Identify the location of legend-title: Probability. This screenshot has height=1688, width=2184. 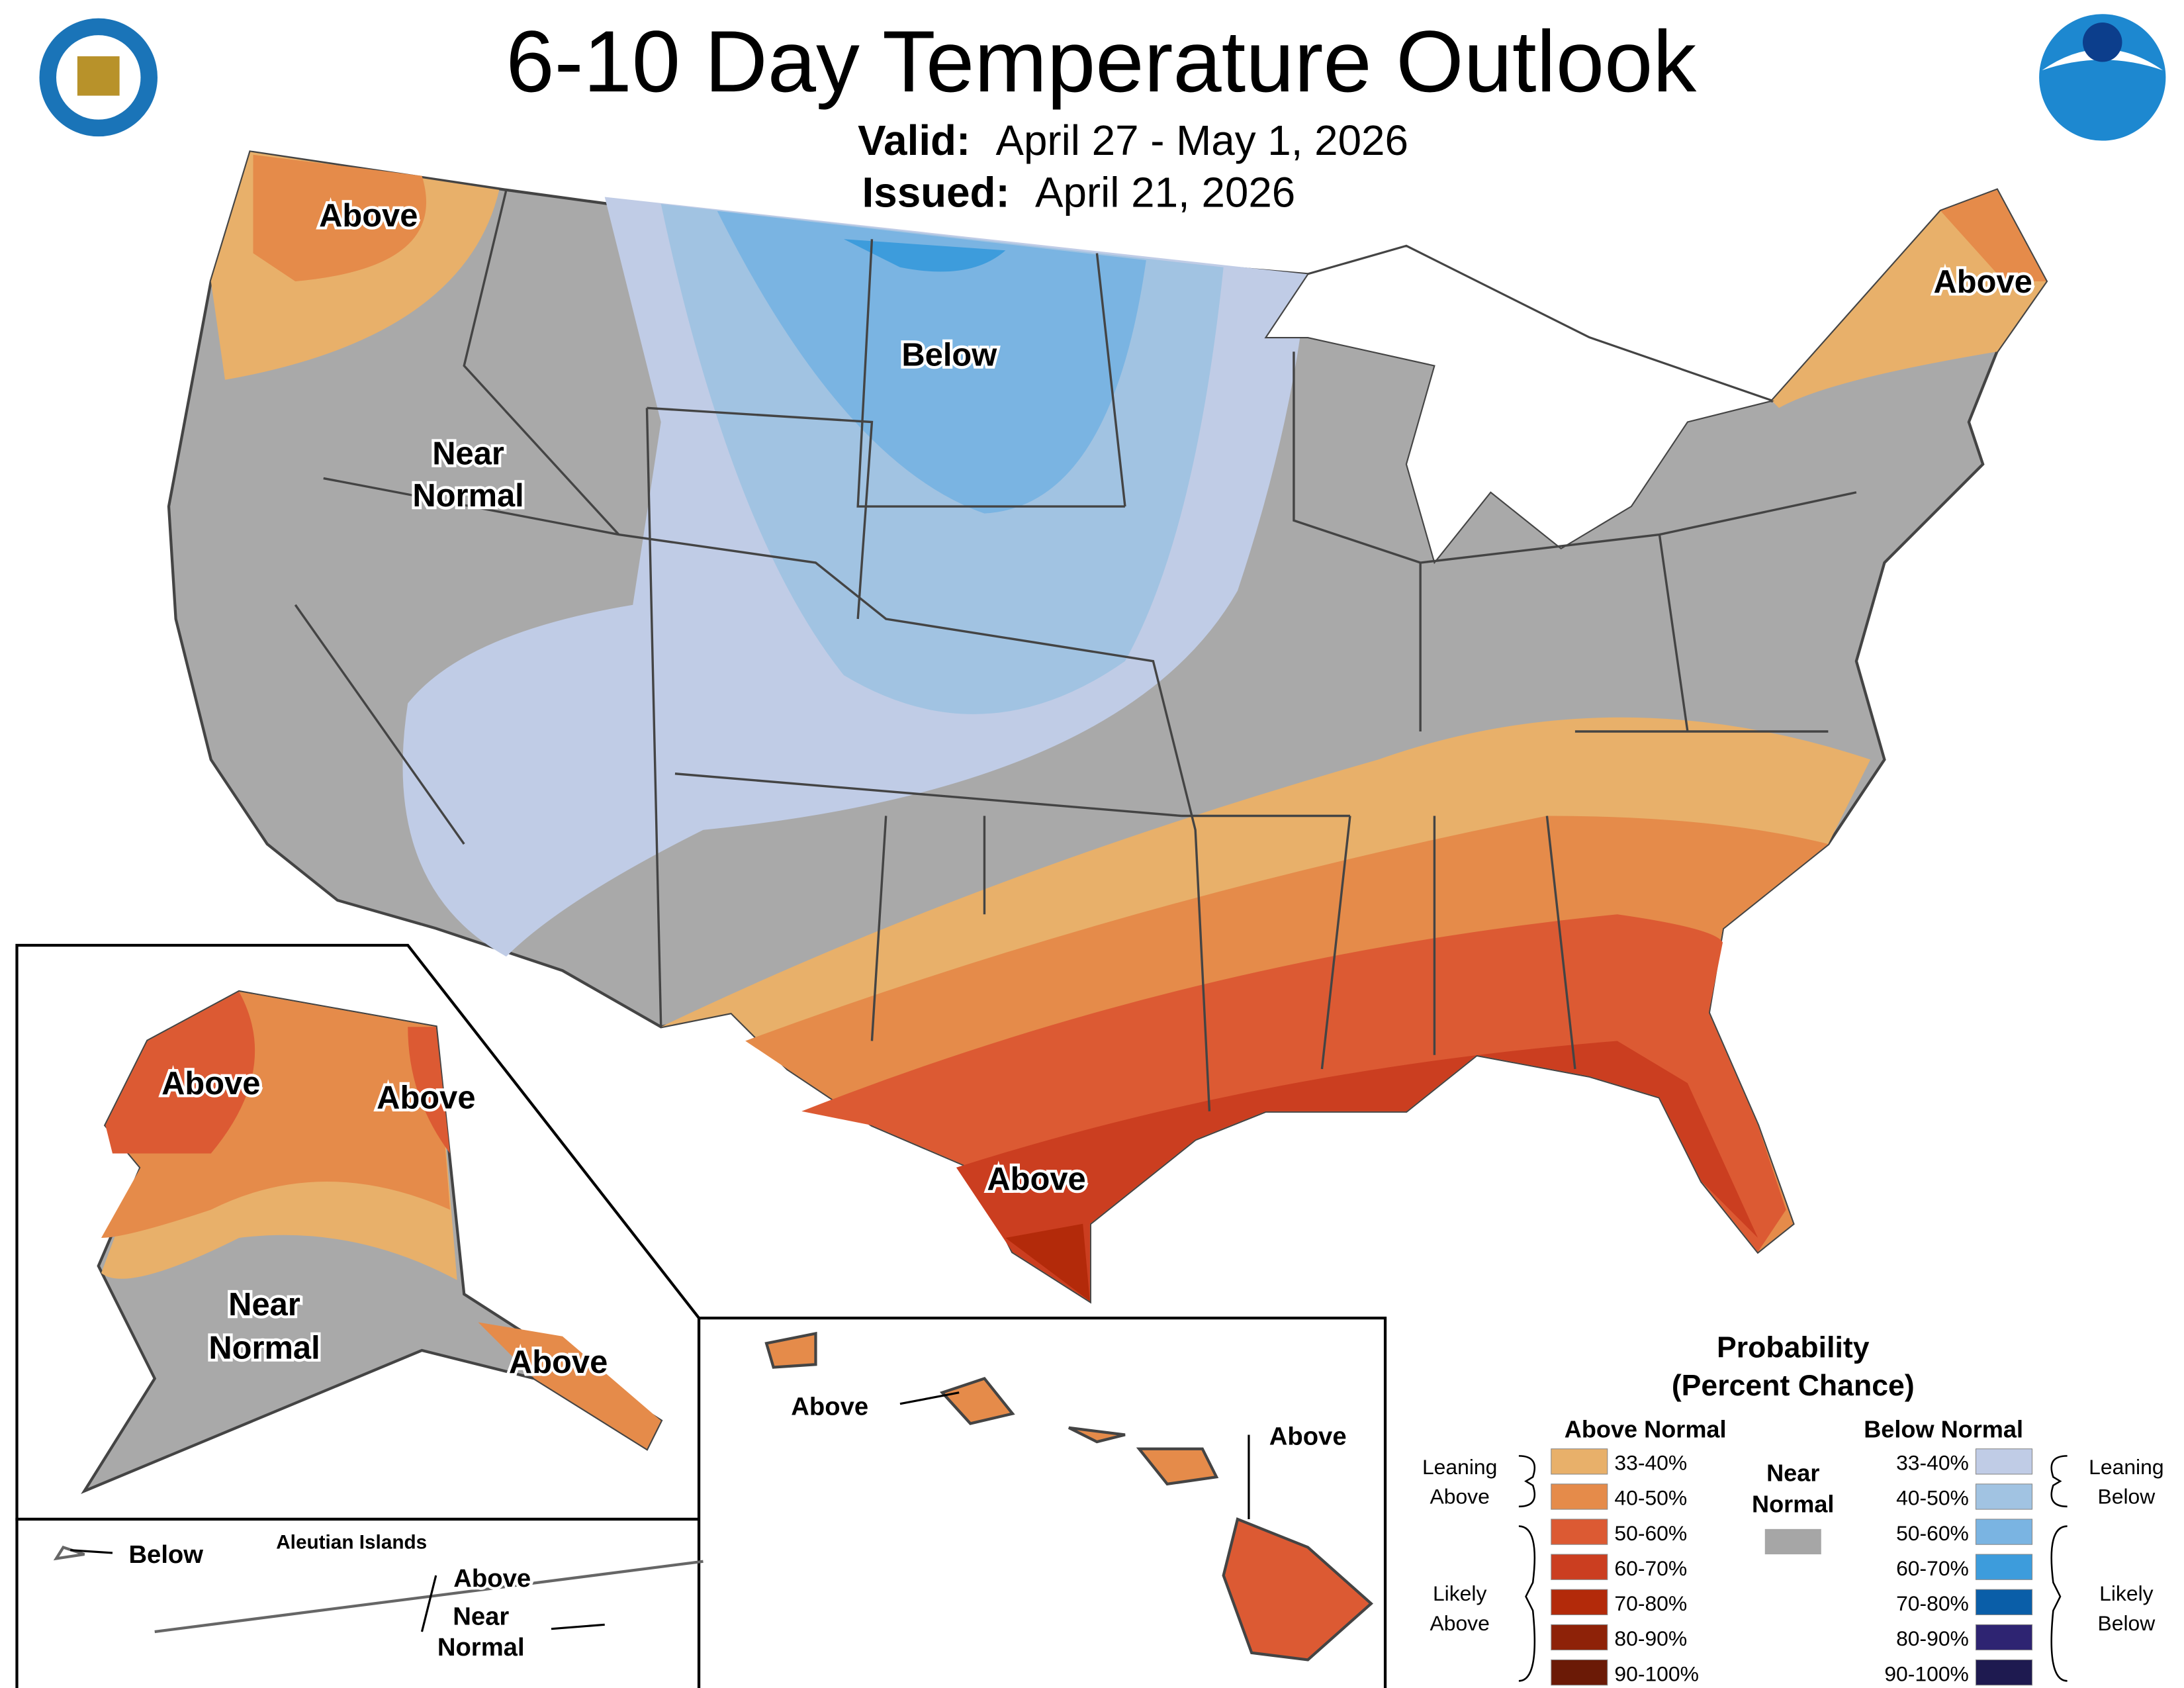
(1794, 1348).